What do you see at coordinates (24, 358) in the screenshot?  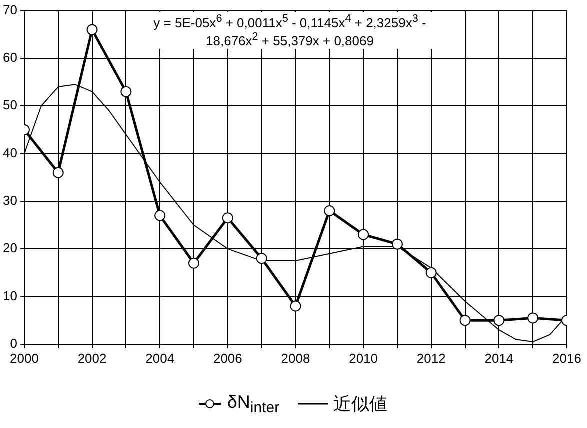 I see `x-tick-label: 2000` at bounding box center [24, 358].